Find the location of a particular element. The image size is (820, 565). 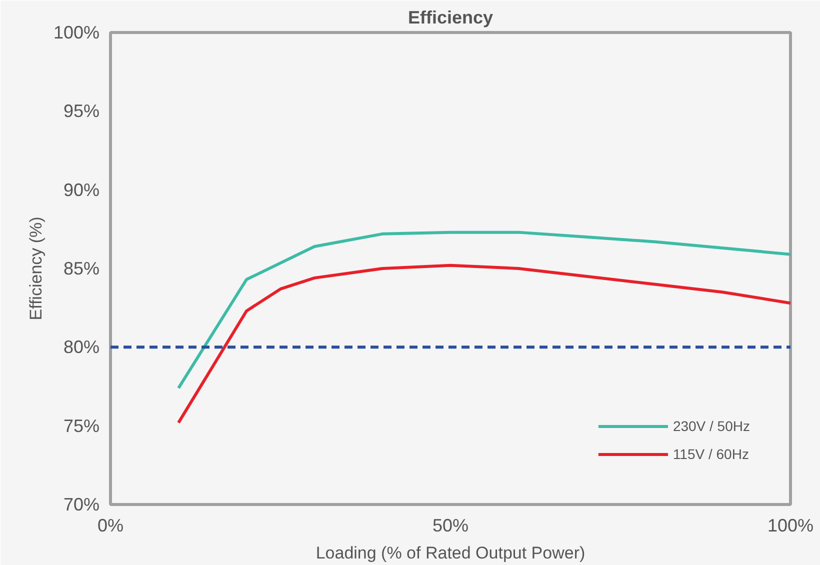

y-tick-label: 70% is located at coordinates (81, 504).